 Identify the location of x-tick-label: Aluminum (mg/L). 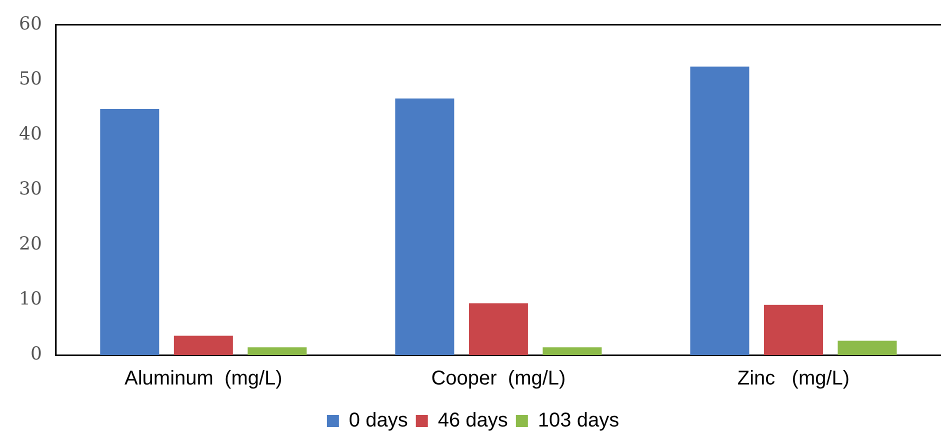
(203, 379).